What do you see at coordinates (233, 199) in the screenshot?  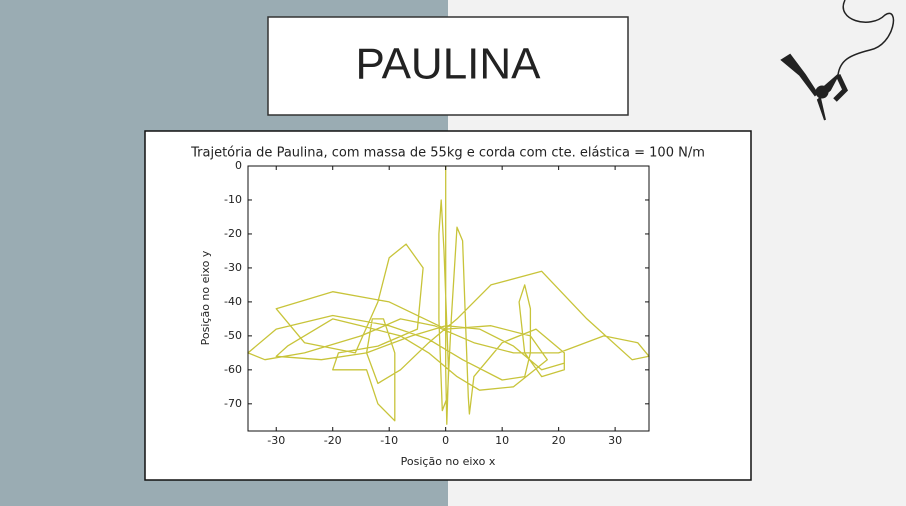 I see `y-tick-label: -10` at bounding box center [233, 199].